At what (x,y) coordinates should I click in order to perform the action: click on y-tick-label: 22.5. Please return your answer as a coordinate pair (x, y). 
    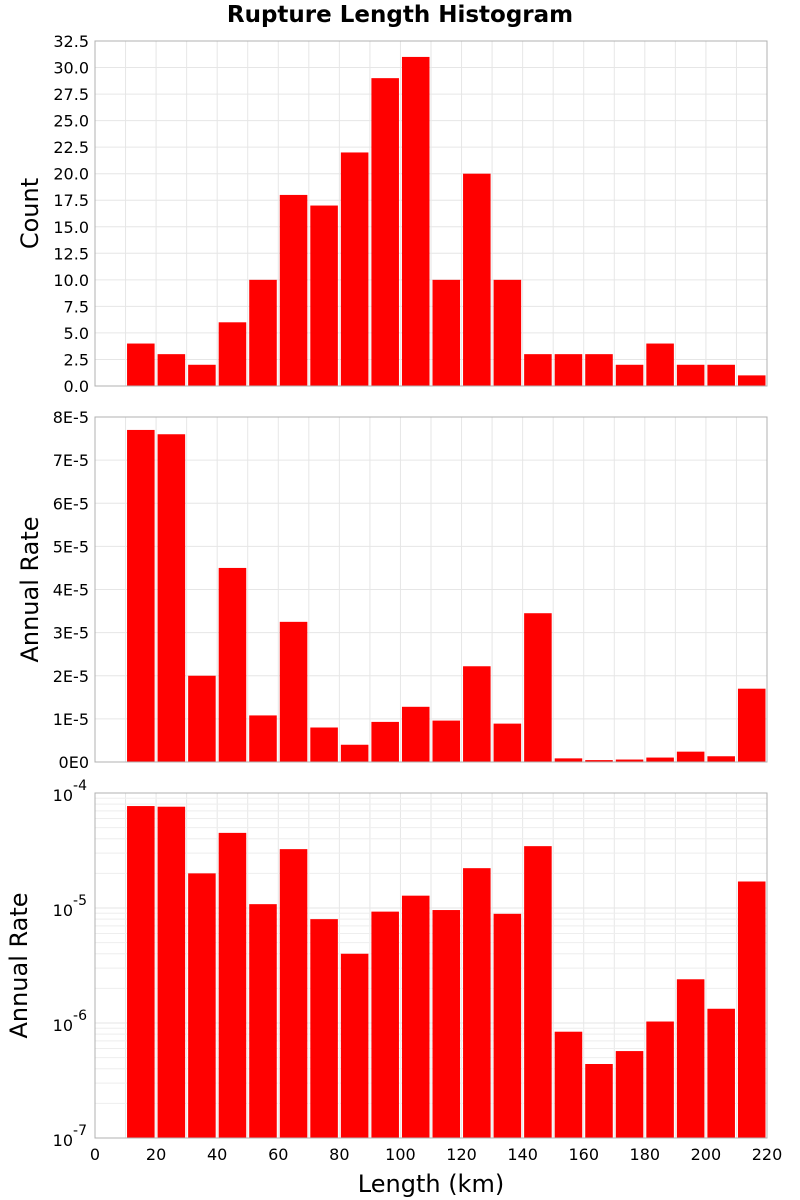
    Looking at the image, I should click on (71, 147).